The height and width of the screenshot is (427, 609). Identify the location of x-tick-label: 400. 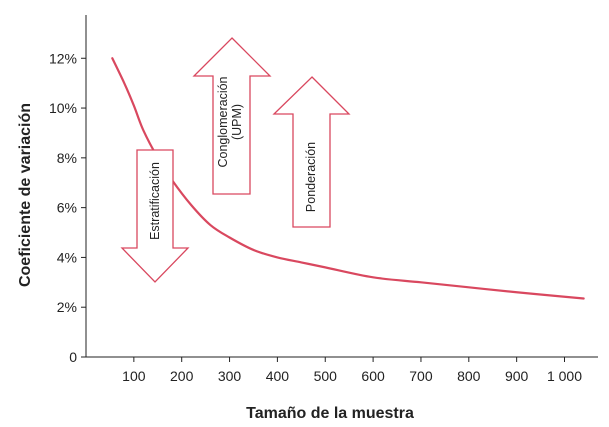
(278, 376).